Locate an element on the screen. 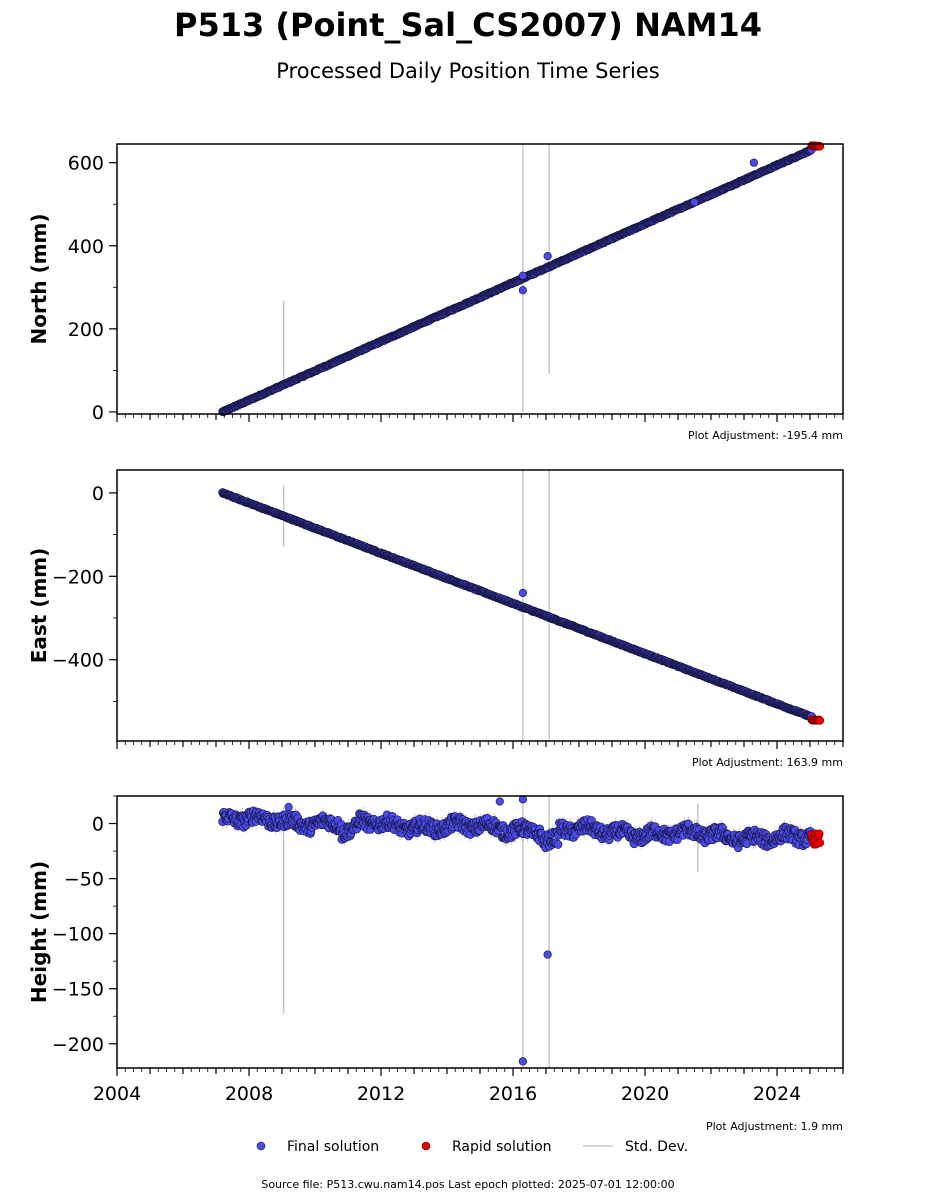  legend-final-label: Final solution is located at coordinates (333, 1147).